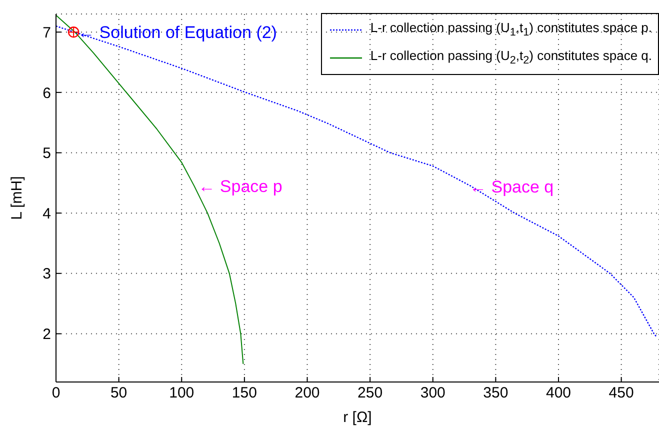  What do you see at coordinates (621, 393) in the screenshot?
I see `x-tick-label: 450` at bounding box center [621, 393].